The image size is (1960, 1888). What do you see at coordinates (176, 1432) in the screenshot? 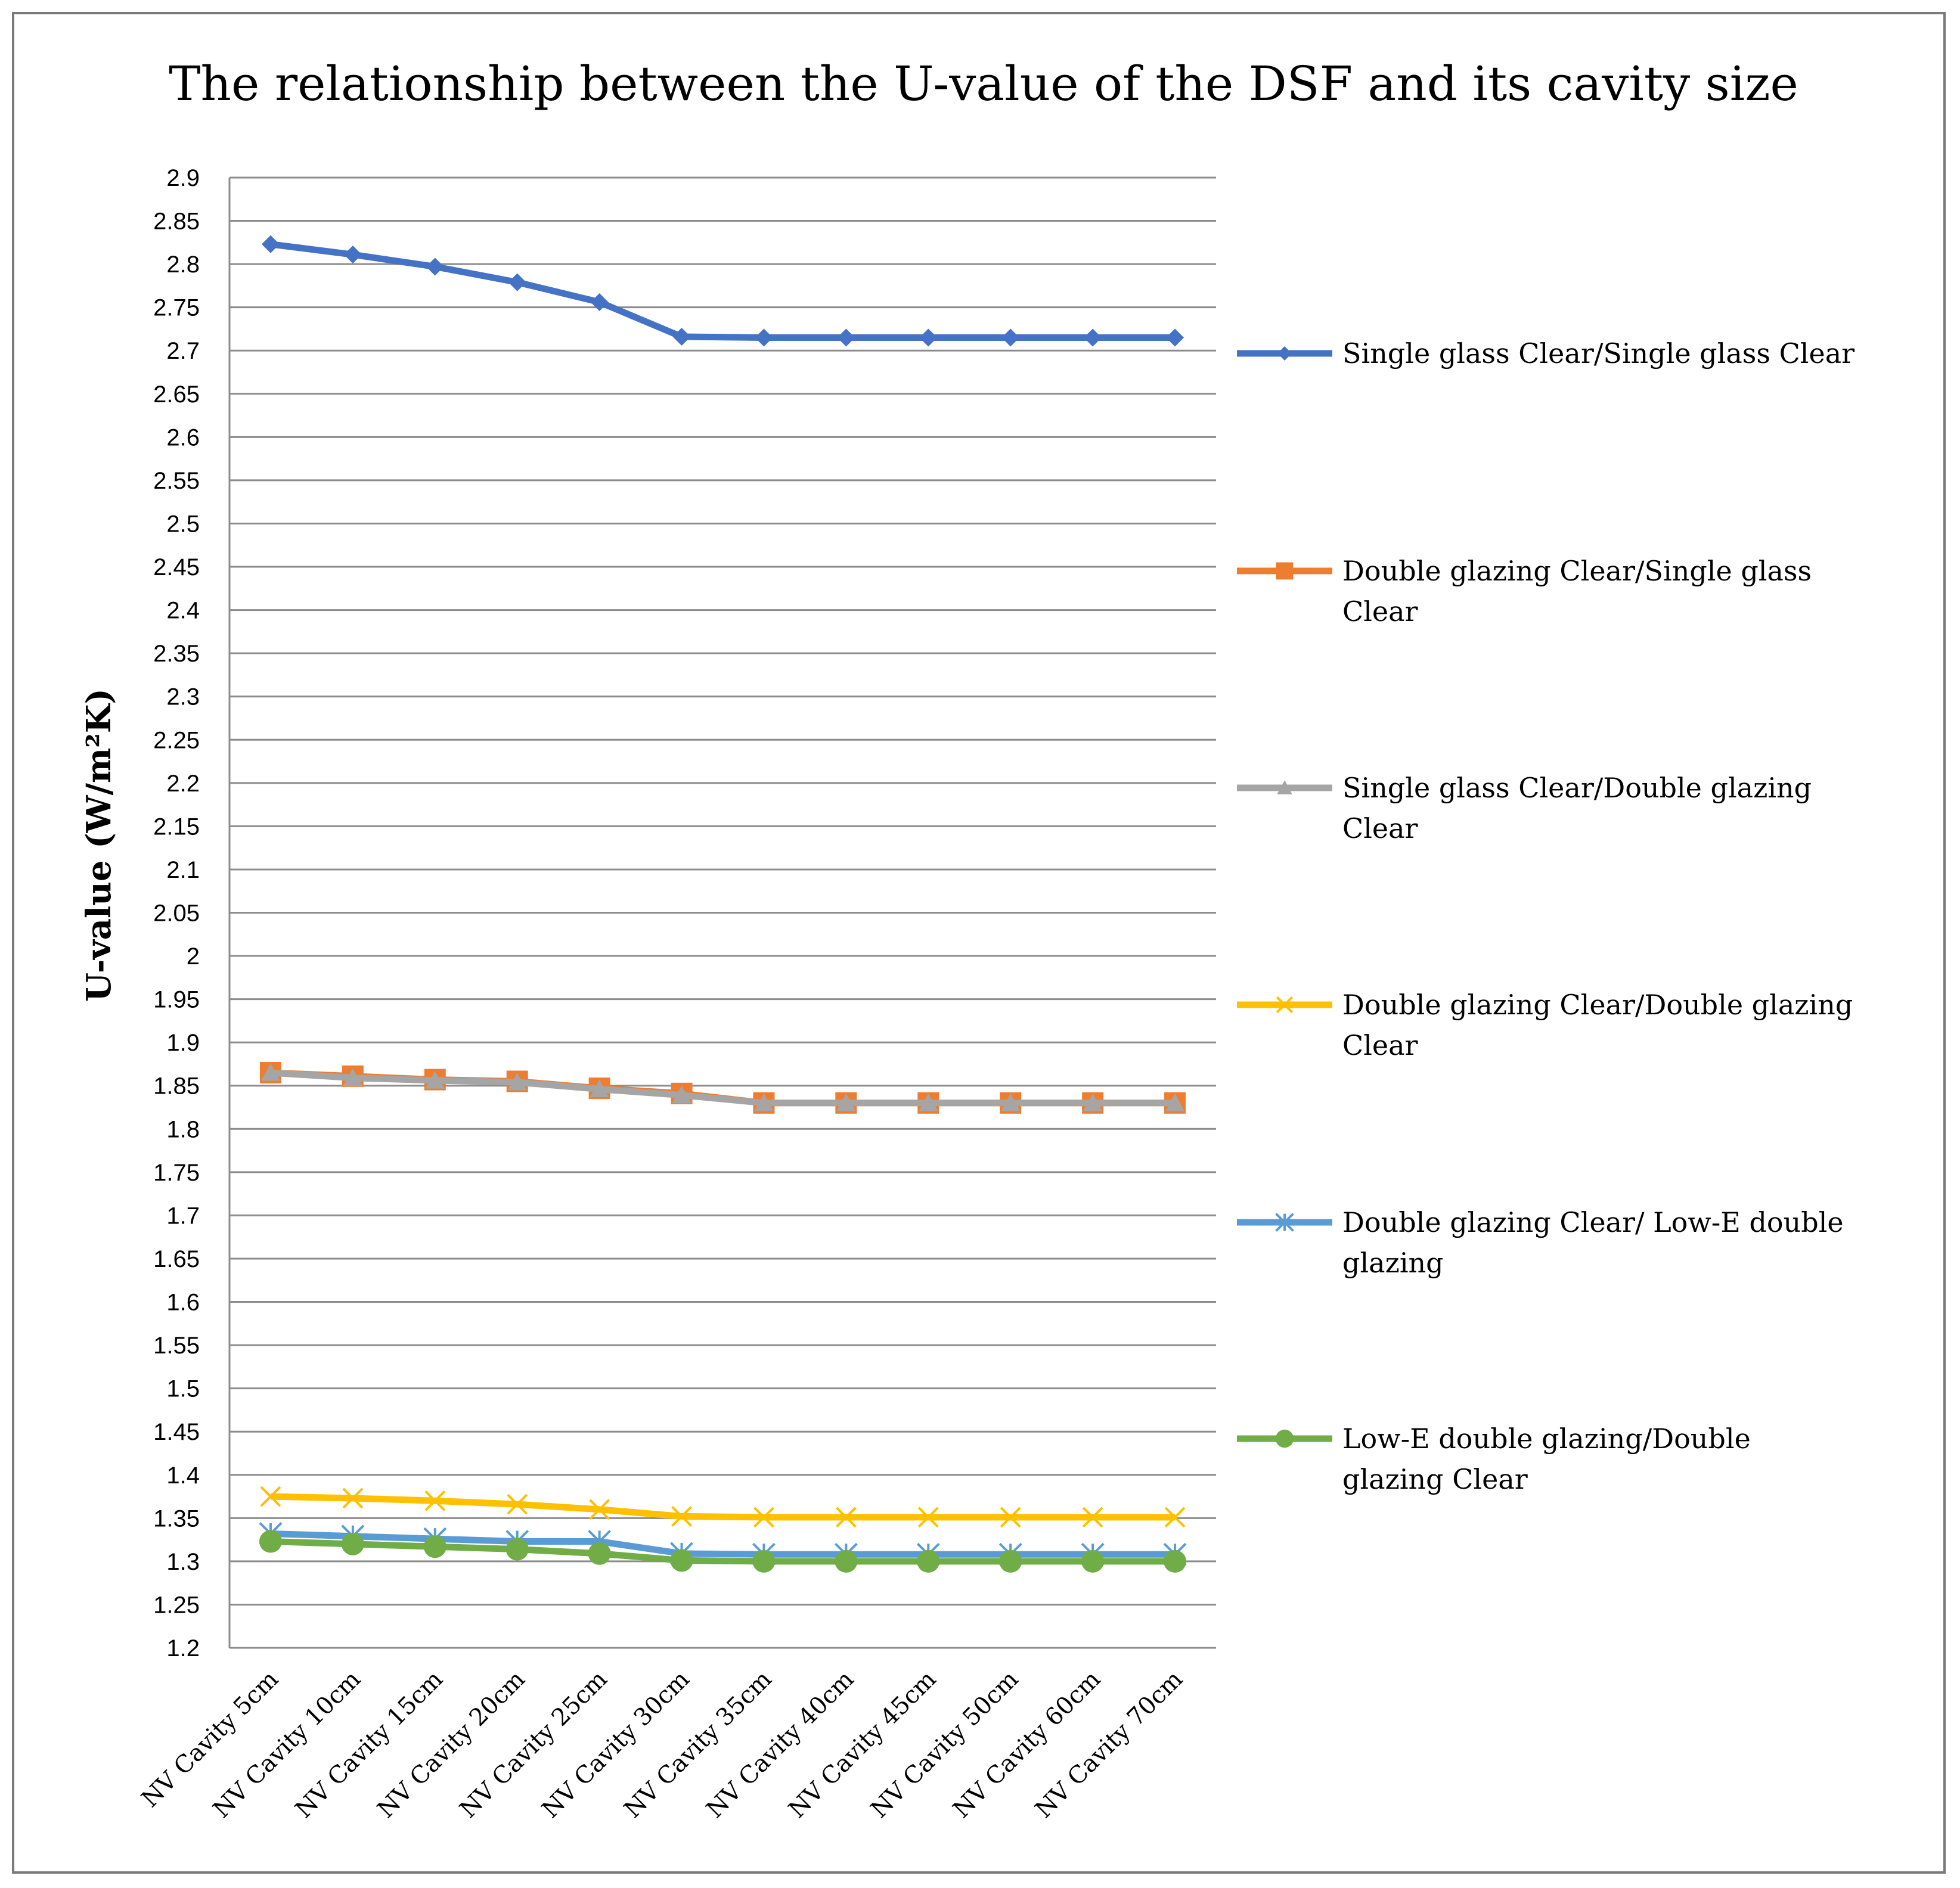
I see `y-tick-label: 1.45` at bounding box center [176, 1432].